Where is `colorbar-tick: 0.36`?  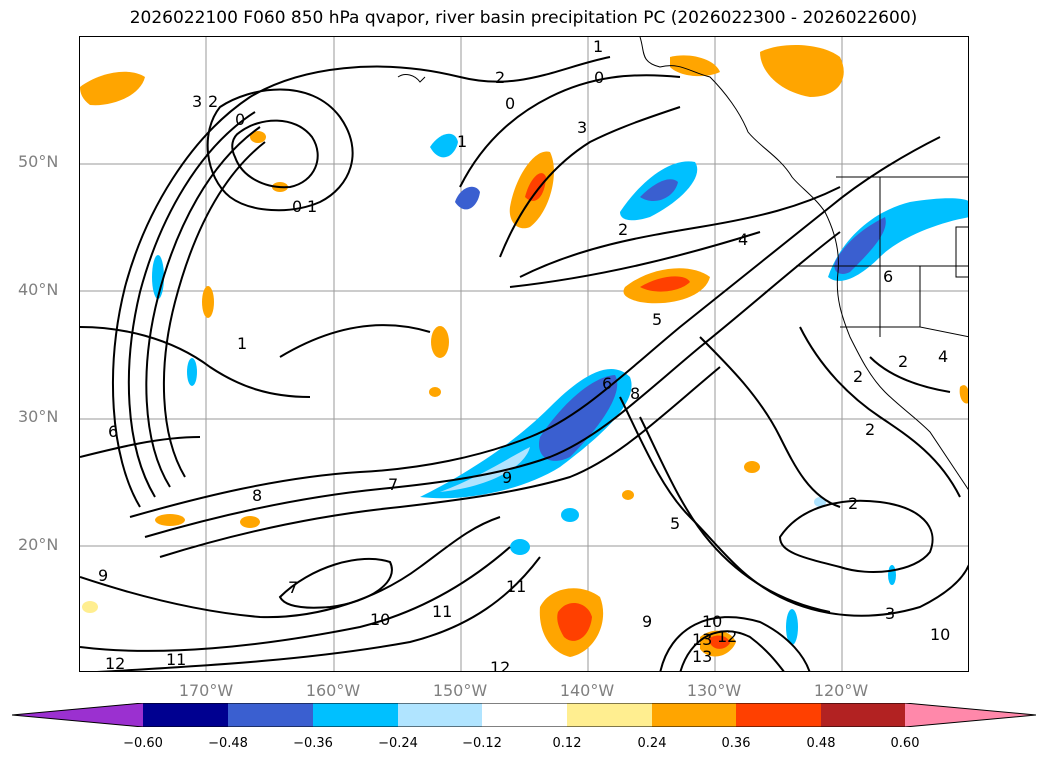 colorbar-tick: 0.36 is located at coordinates (736, 743).